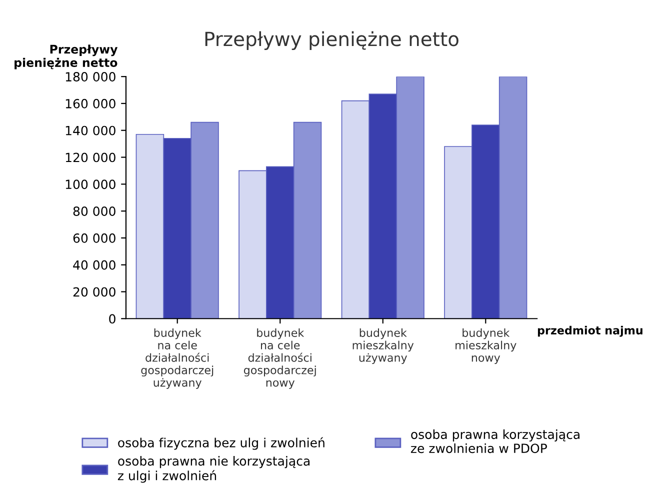  Describe the element at coordinates (495, 441) in the screenshot. I see `legend-label: osoba prawna korzystająca ze zwolnienia w PDOP` at that location.